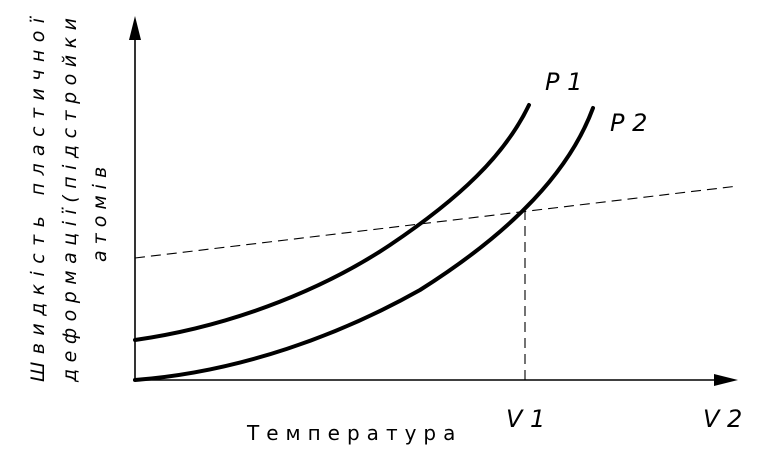  Describe the element at coordinates (525, 419) in the screenshot. I see `tick-label-v1: V 1` at that location.